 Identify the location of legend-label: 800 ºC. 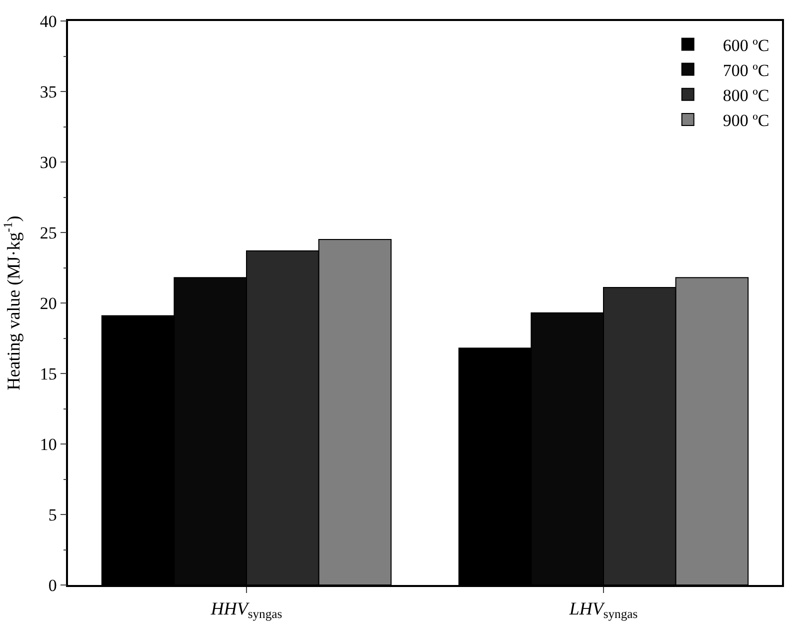
(746, 96).